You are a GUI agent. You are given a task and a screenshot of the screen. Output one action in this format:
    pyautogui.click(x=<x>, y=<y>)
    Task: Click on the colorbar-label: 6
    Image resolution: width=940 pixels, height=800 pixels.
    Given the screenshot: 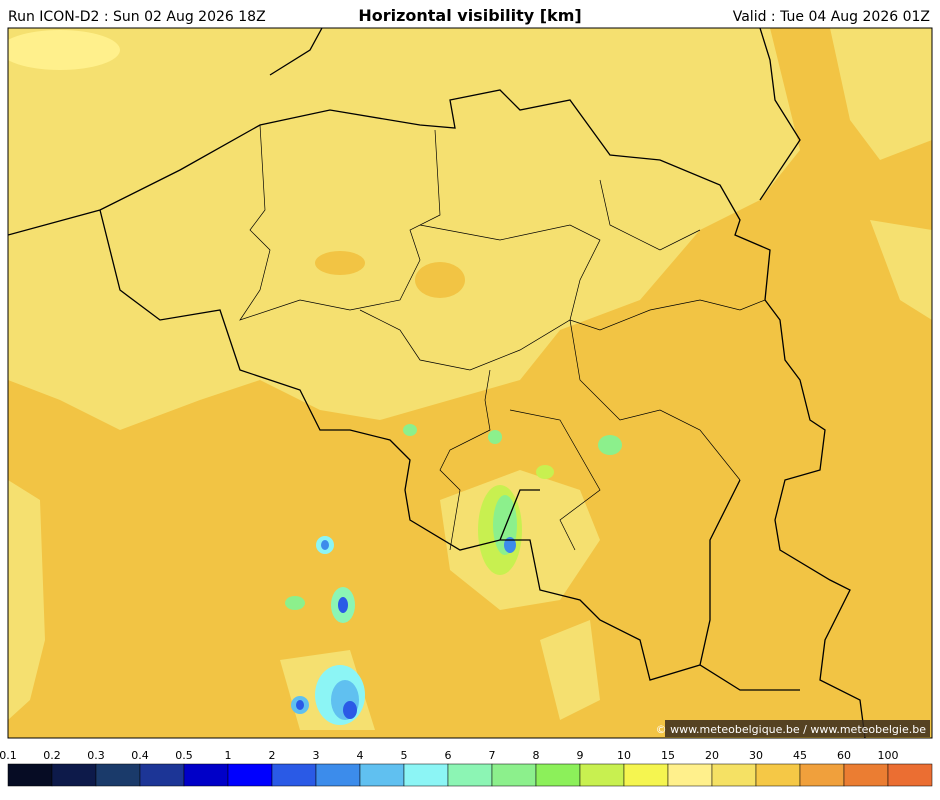 What is the action you would take?
    pyautogui.click(x=448, y=755)
    